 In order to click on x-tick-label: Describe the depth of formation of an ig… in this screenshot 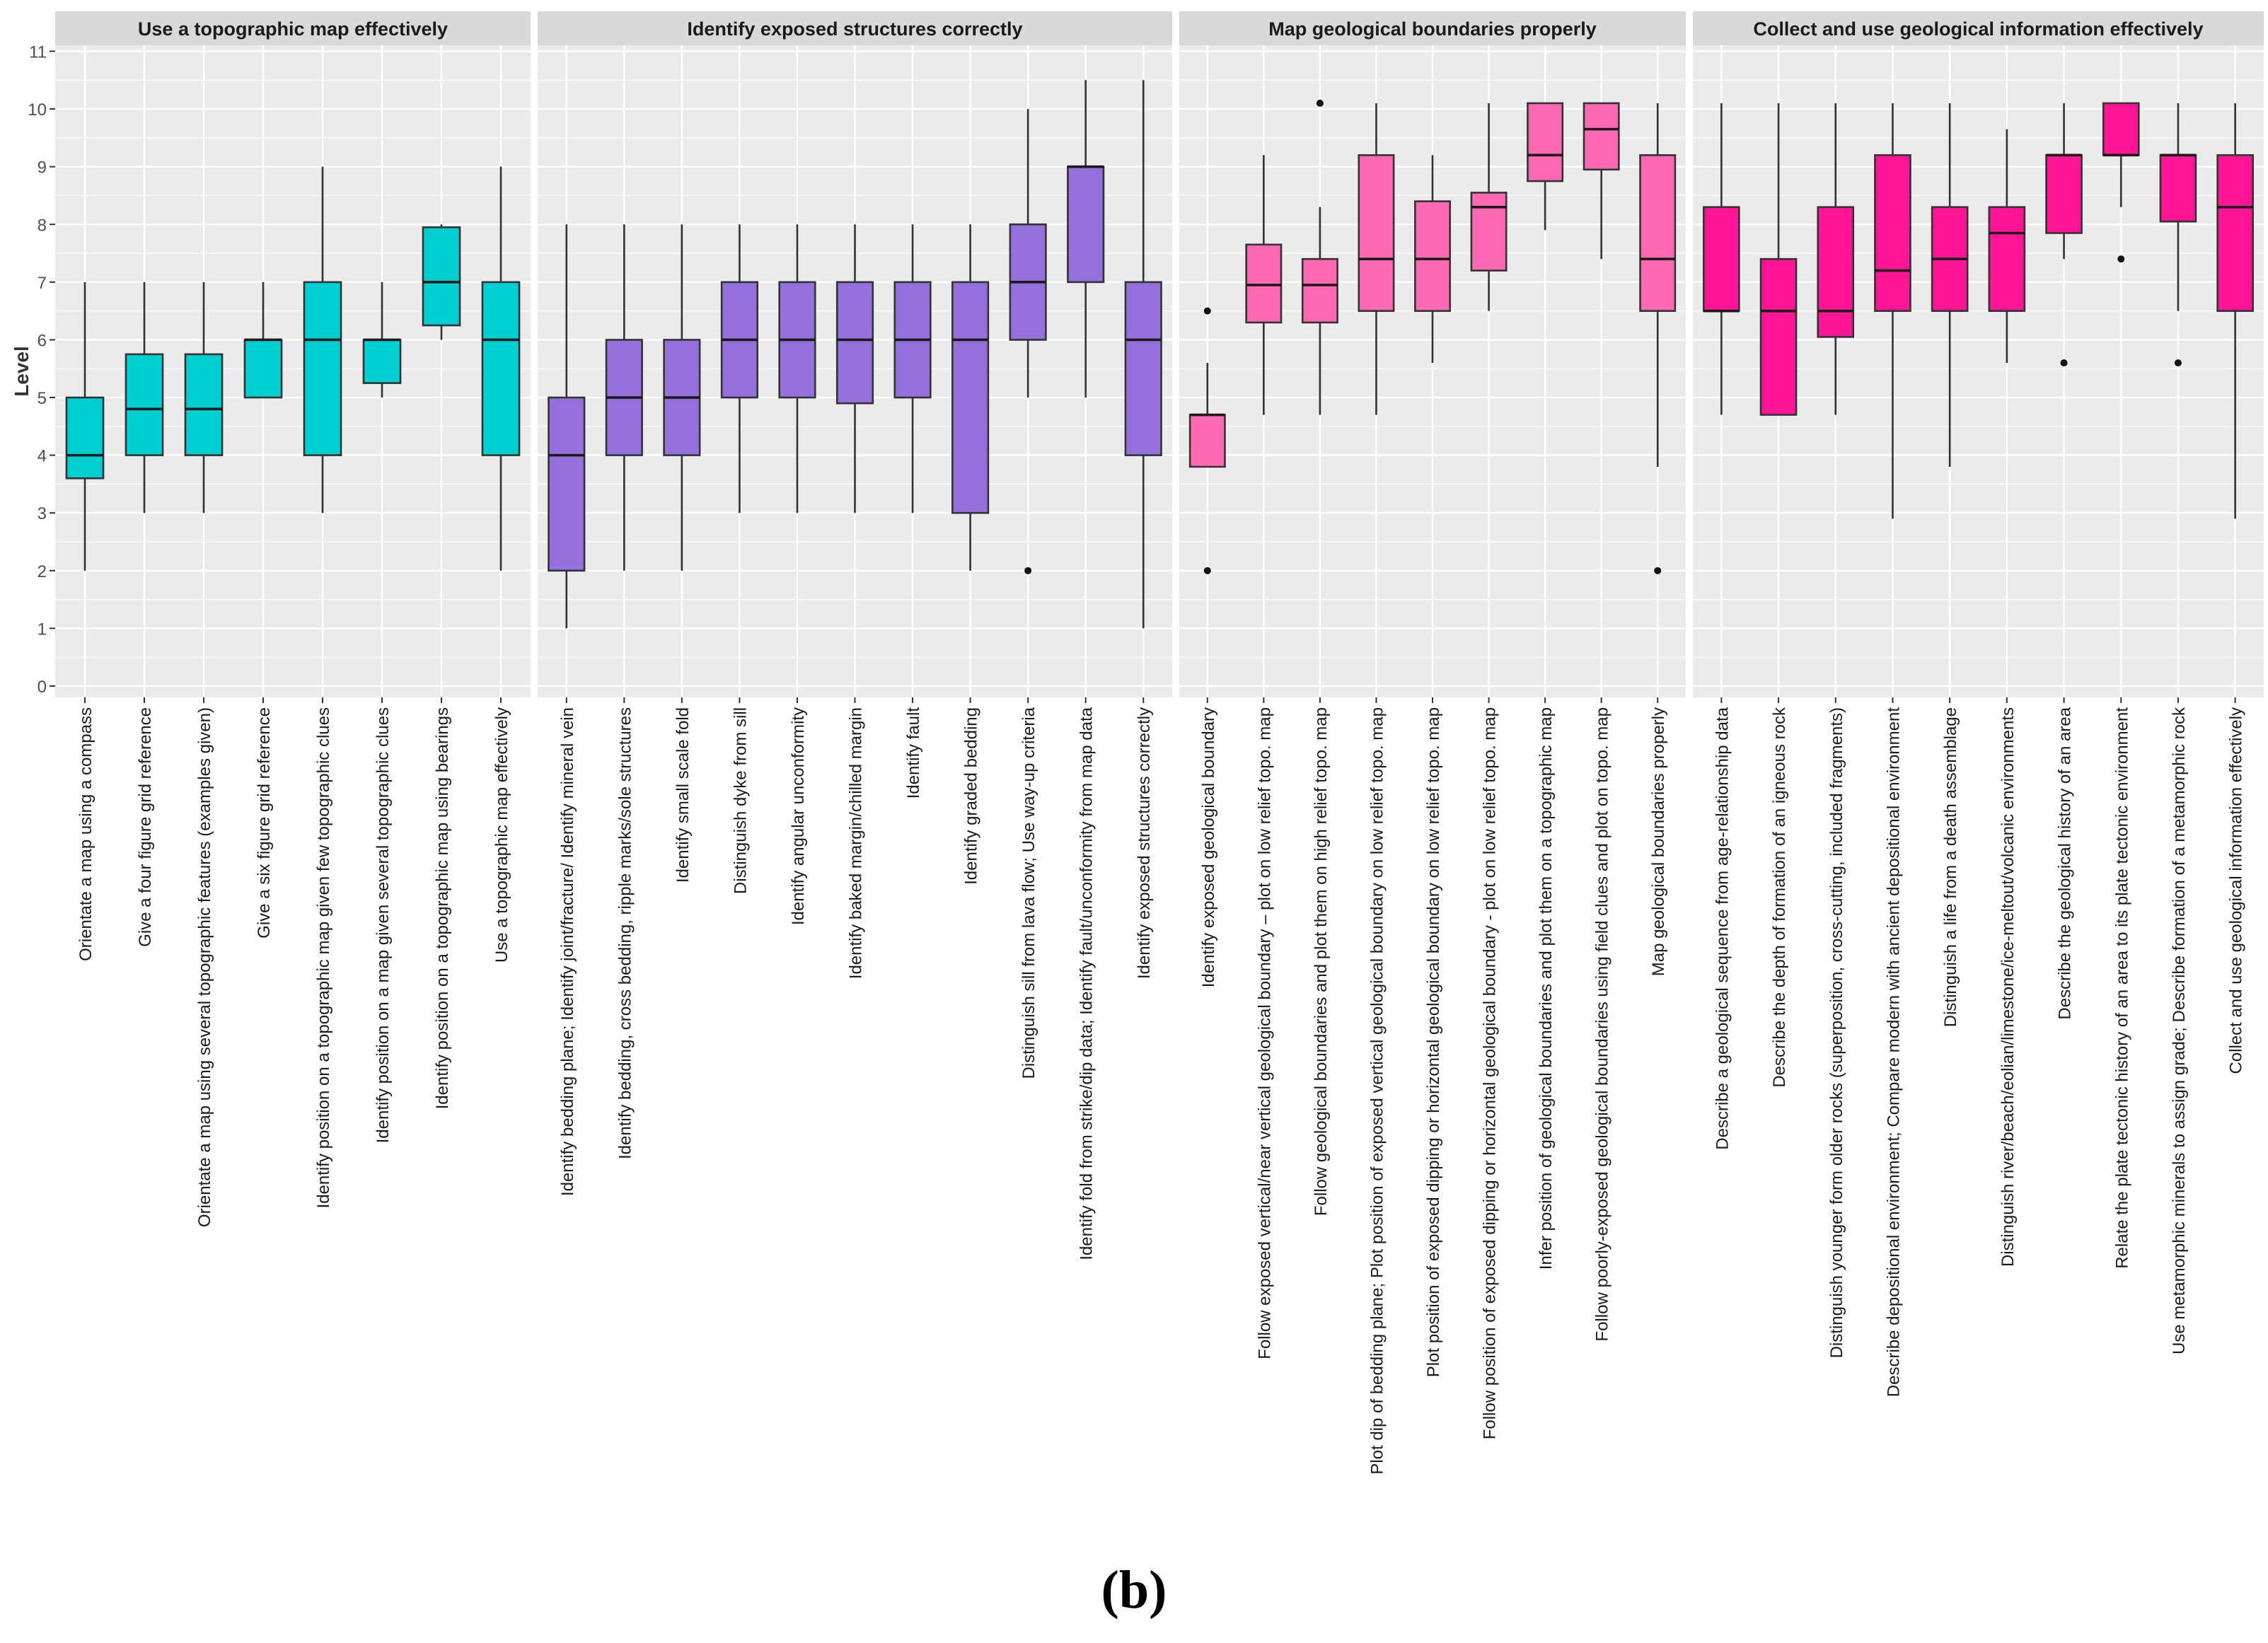, I will do `click(1779, 898)`.